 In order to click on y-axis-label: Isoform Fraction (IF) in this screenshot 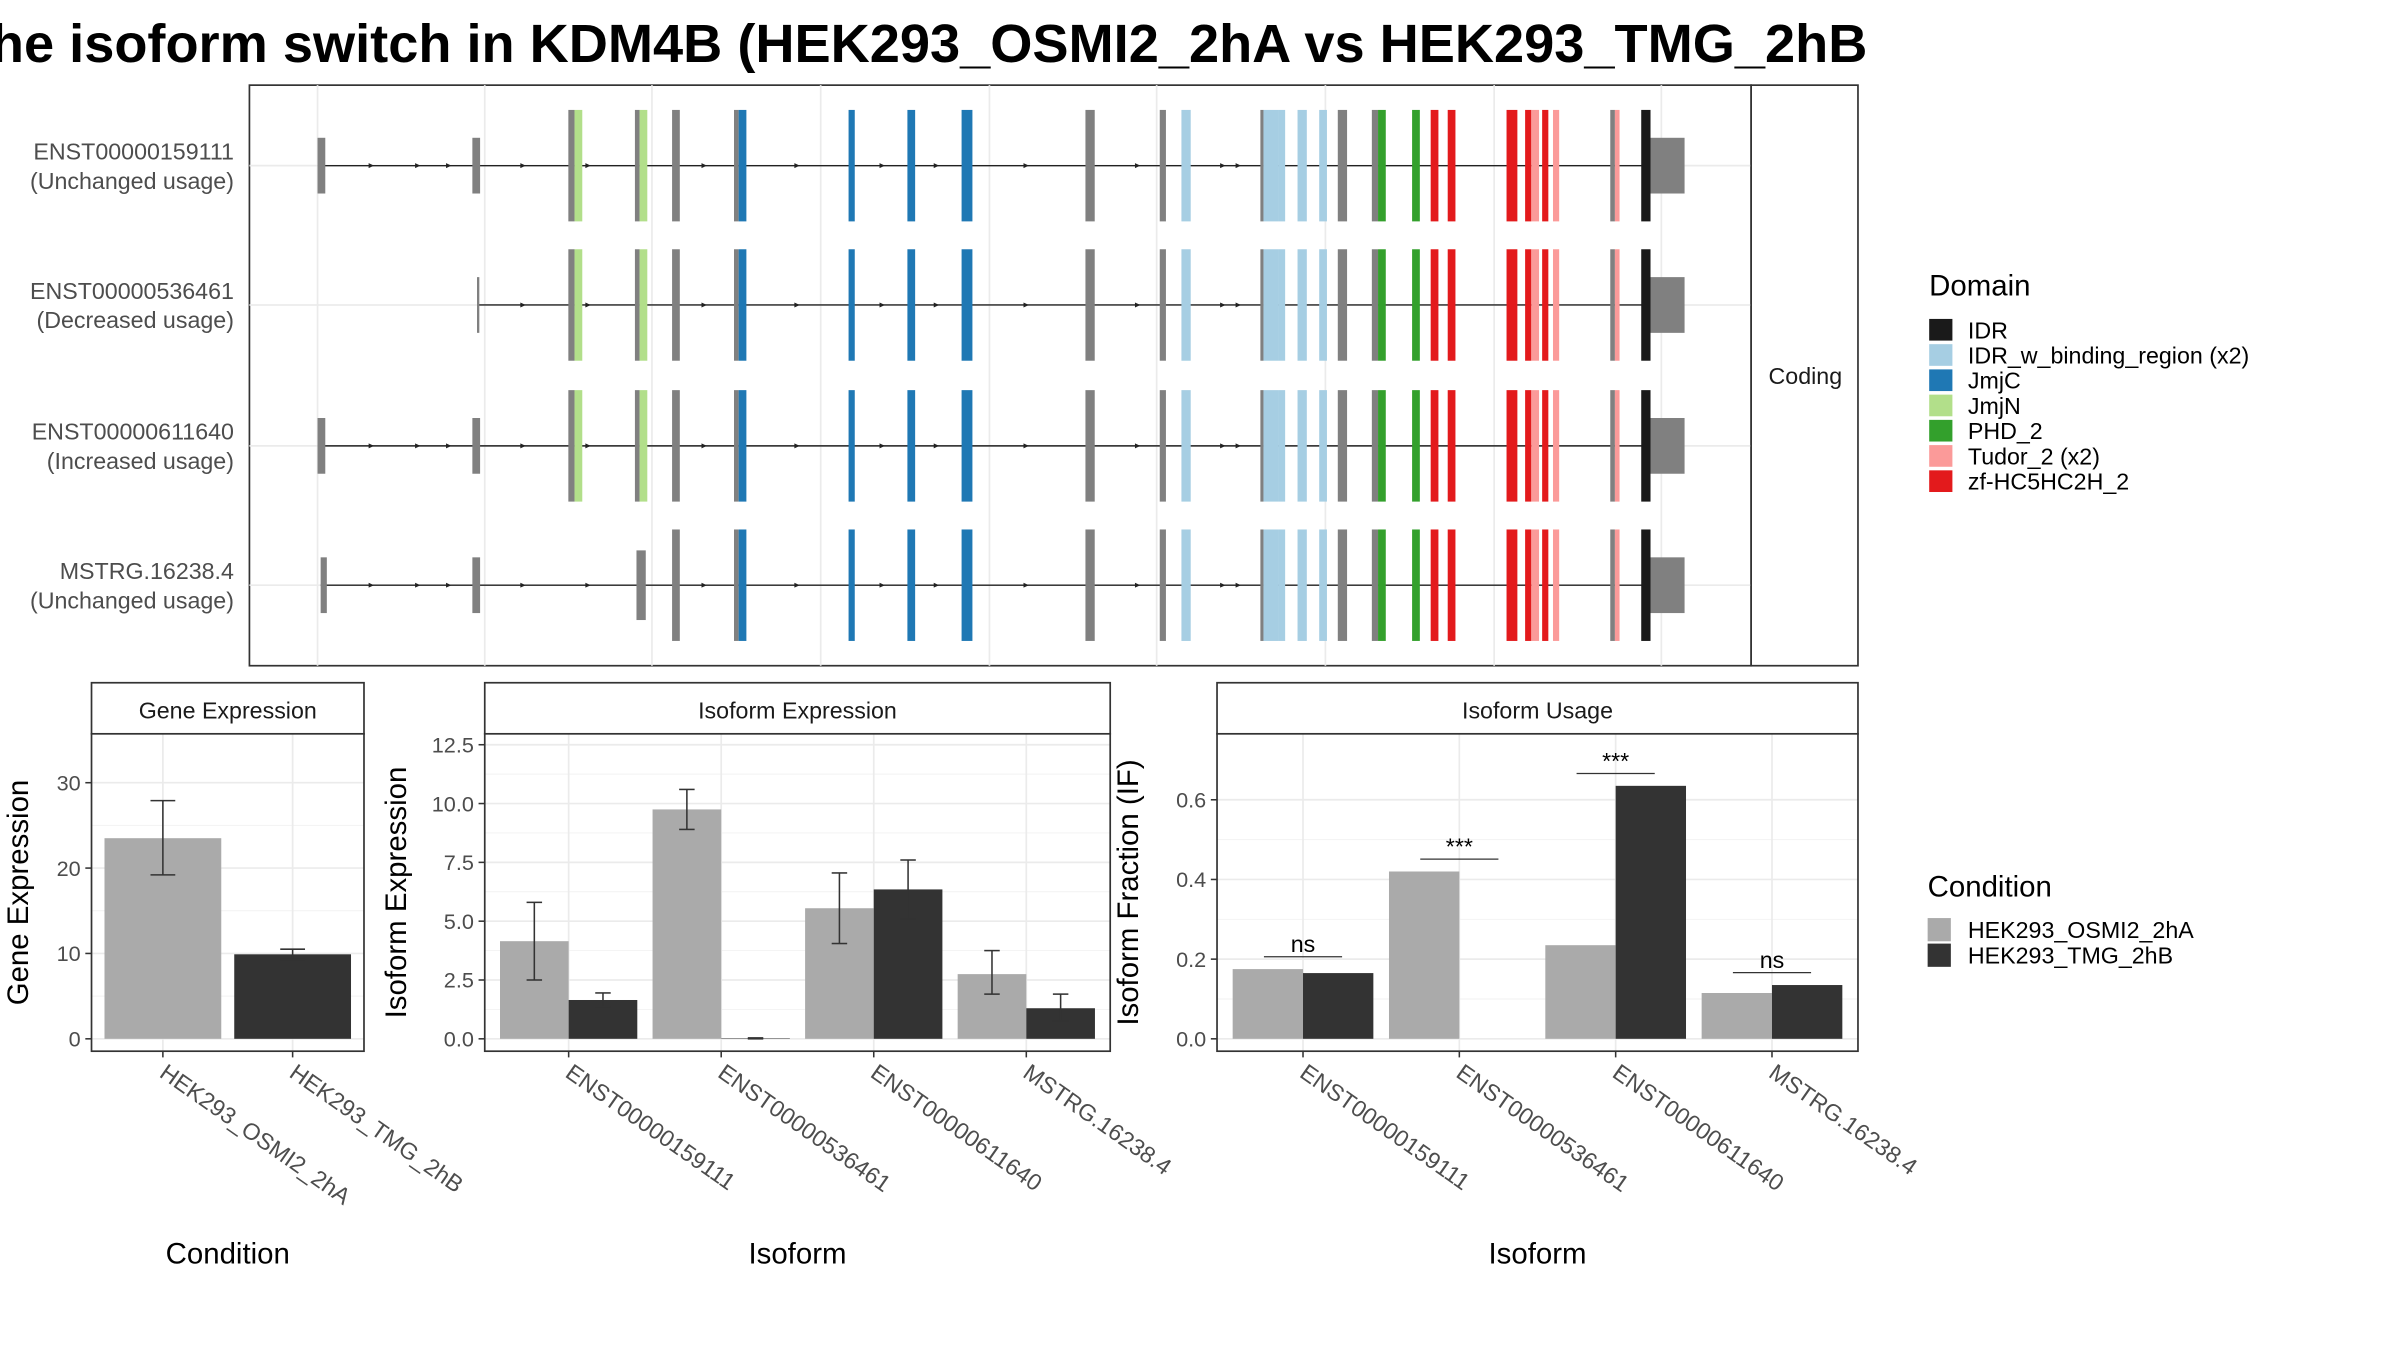, I will do `click(1128, 892)`.